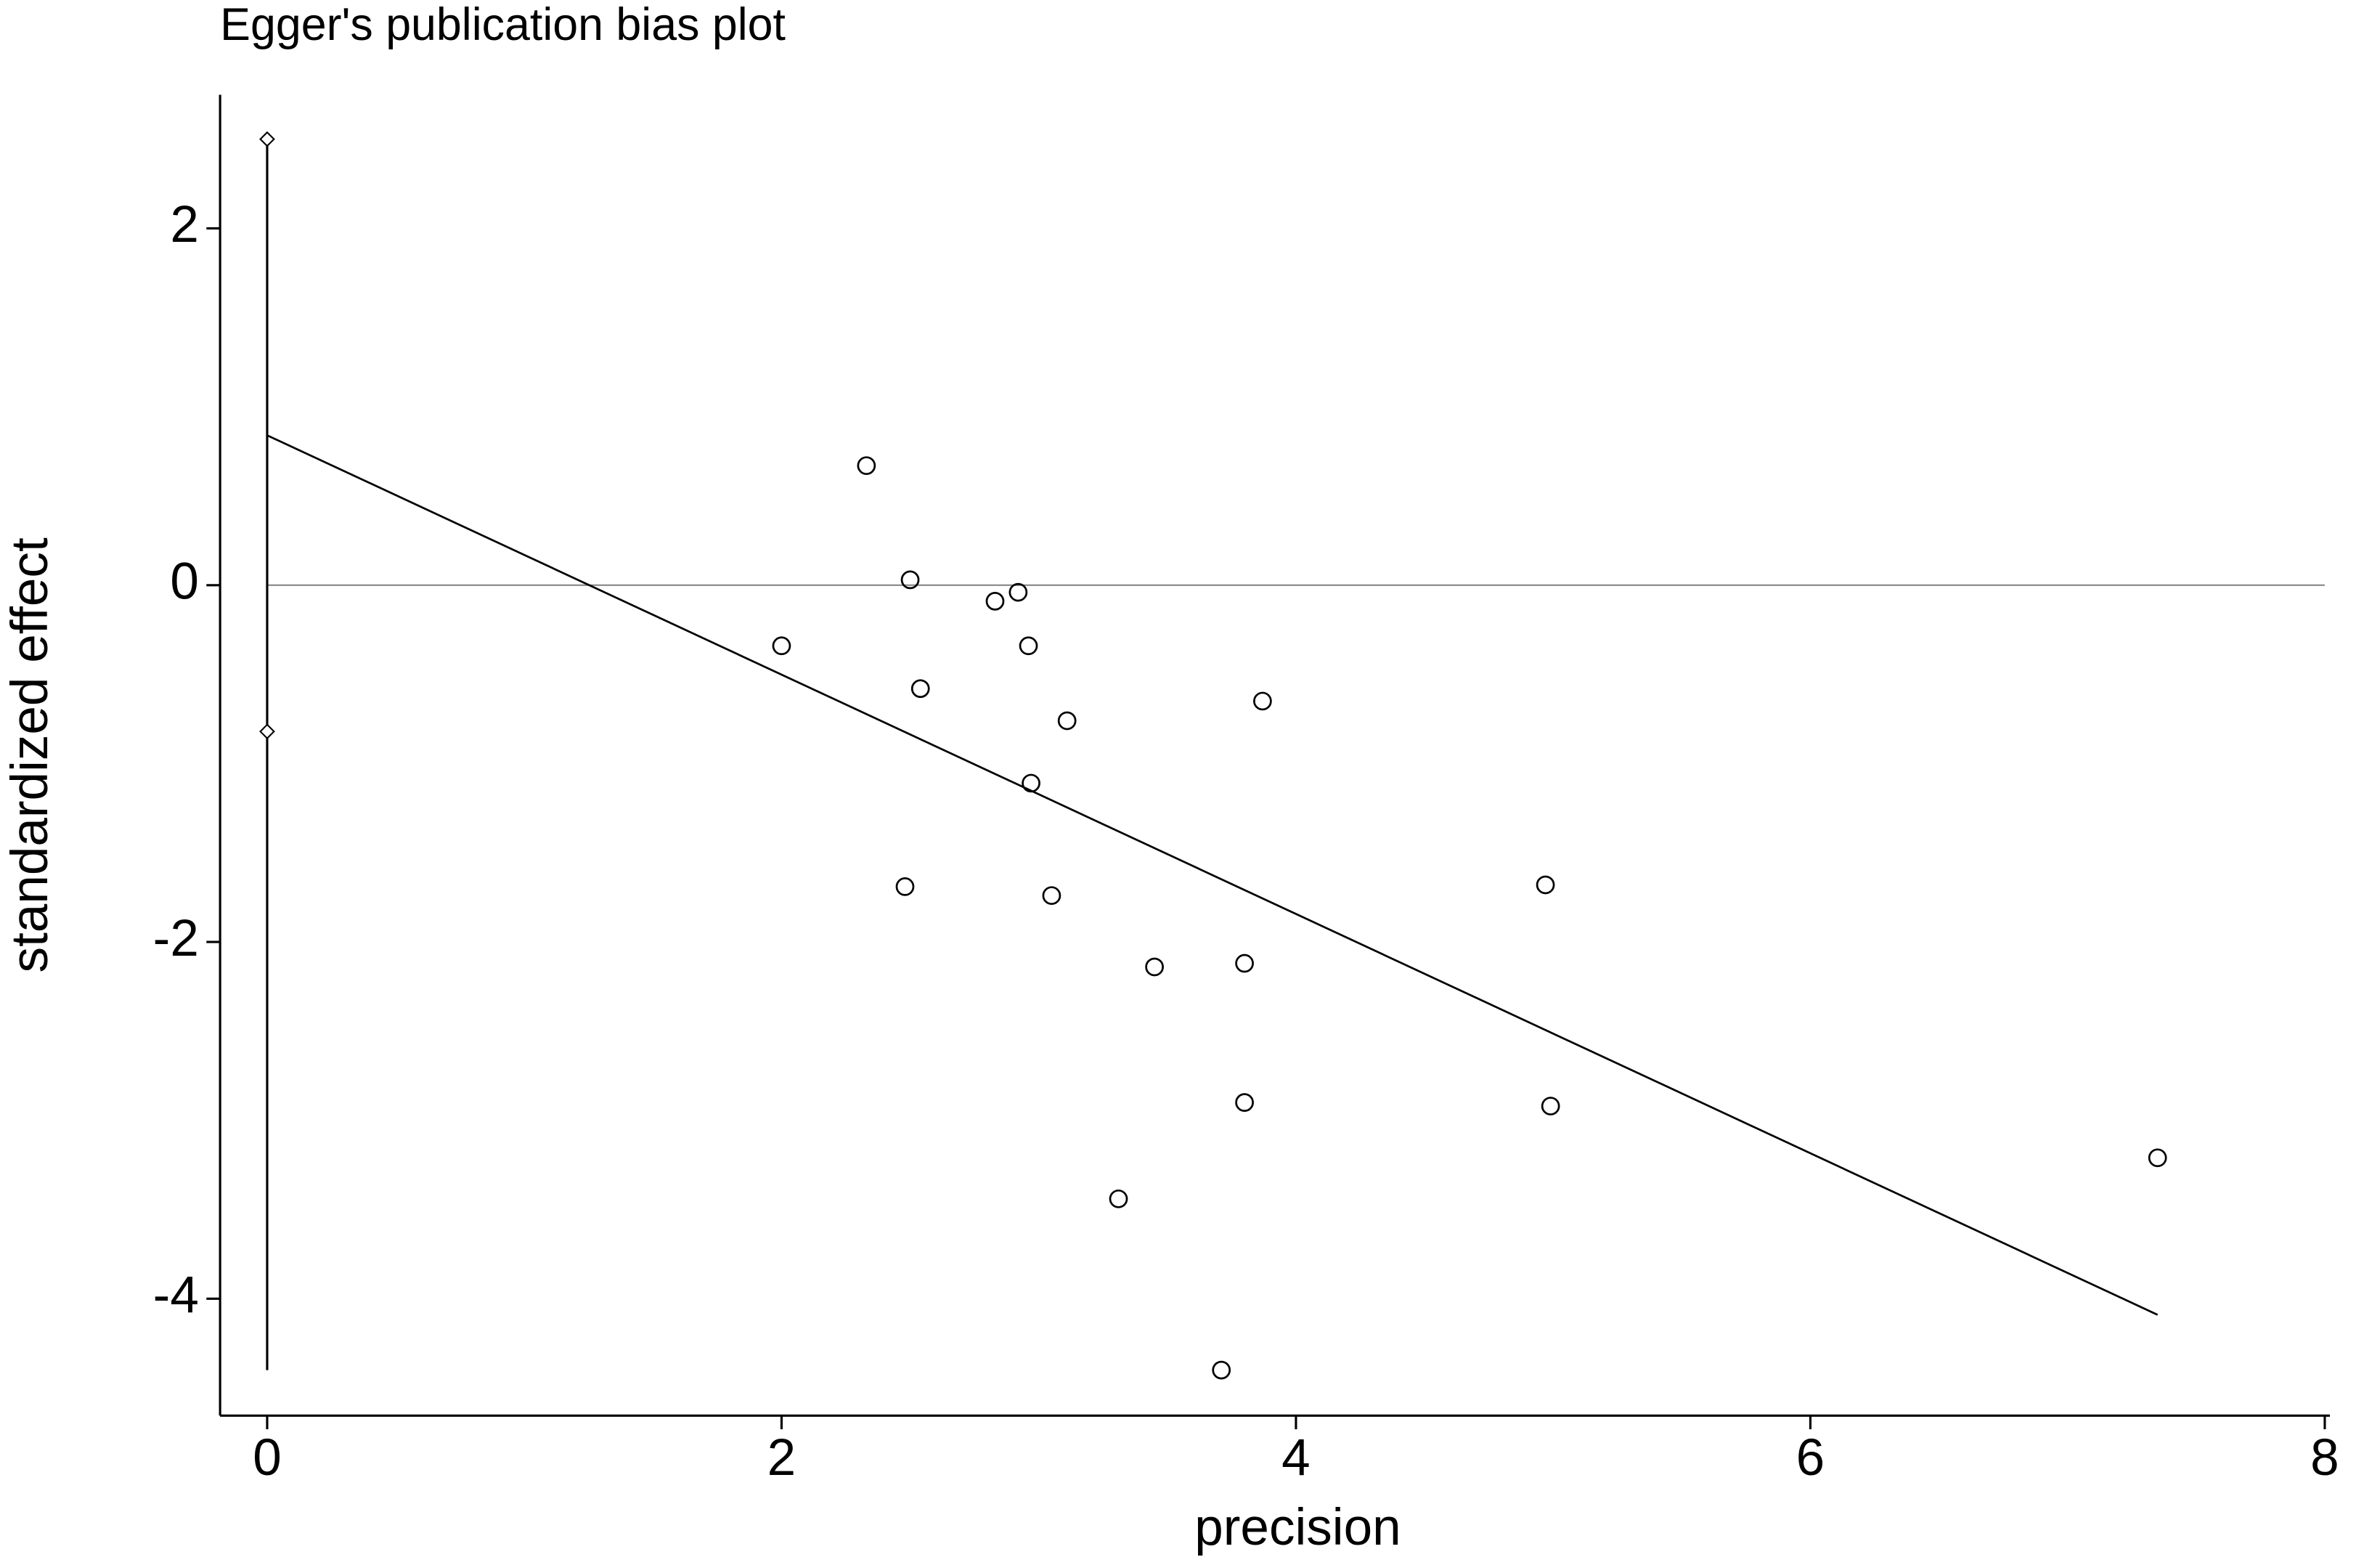 The height and width of the screenshot is (1565, 2380). I want to click on x-tick-label: 2, so click(782, 1458).